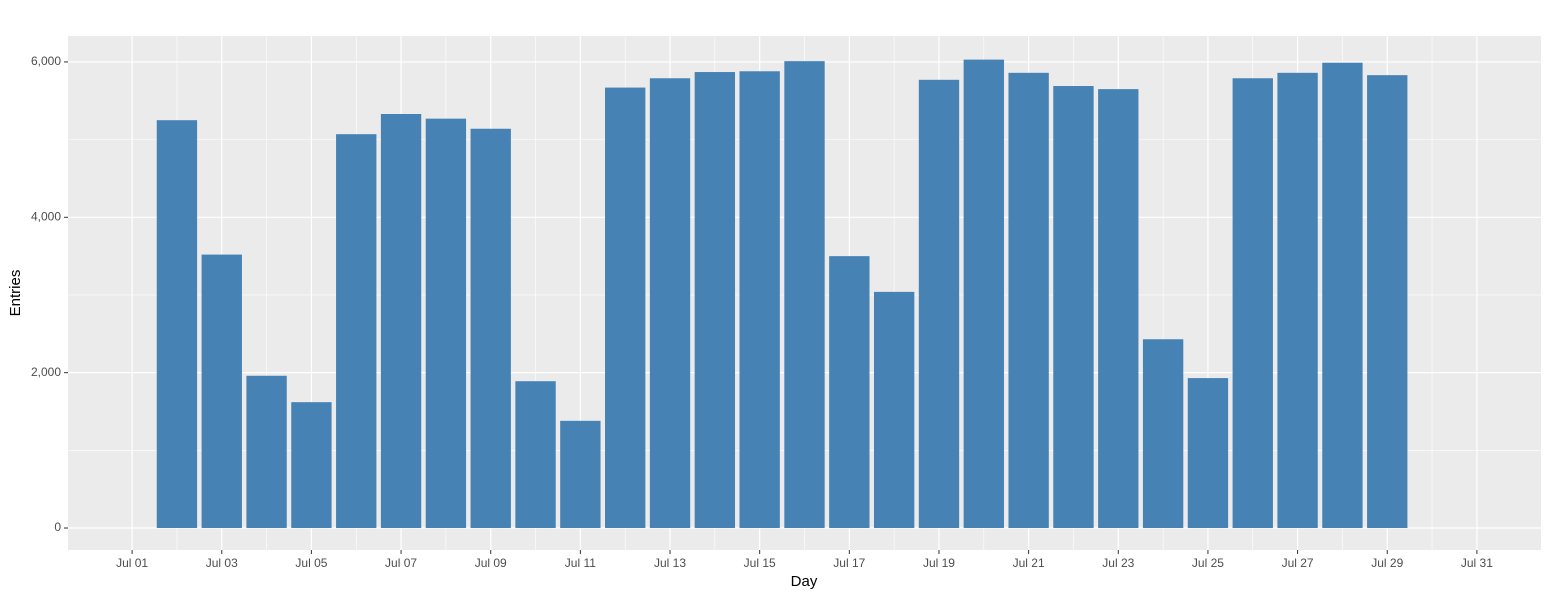 Image resolution: width=1549 pixels, height=600 pixels. I want to click on x-tick-label: Jul 17, so click(849, 563).